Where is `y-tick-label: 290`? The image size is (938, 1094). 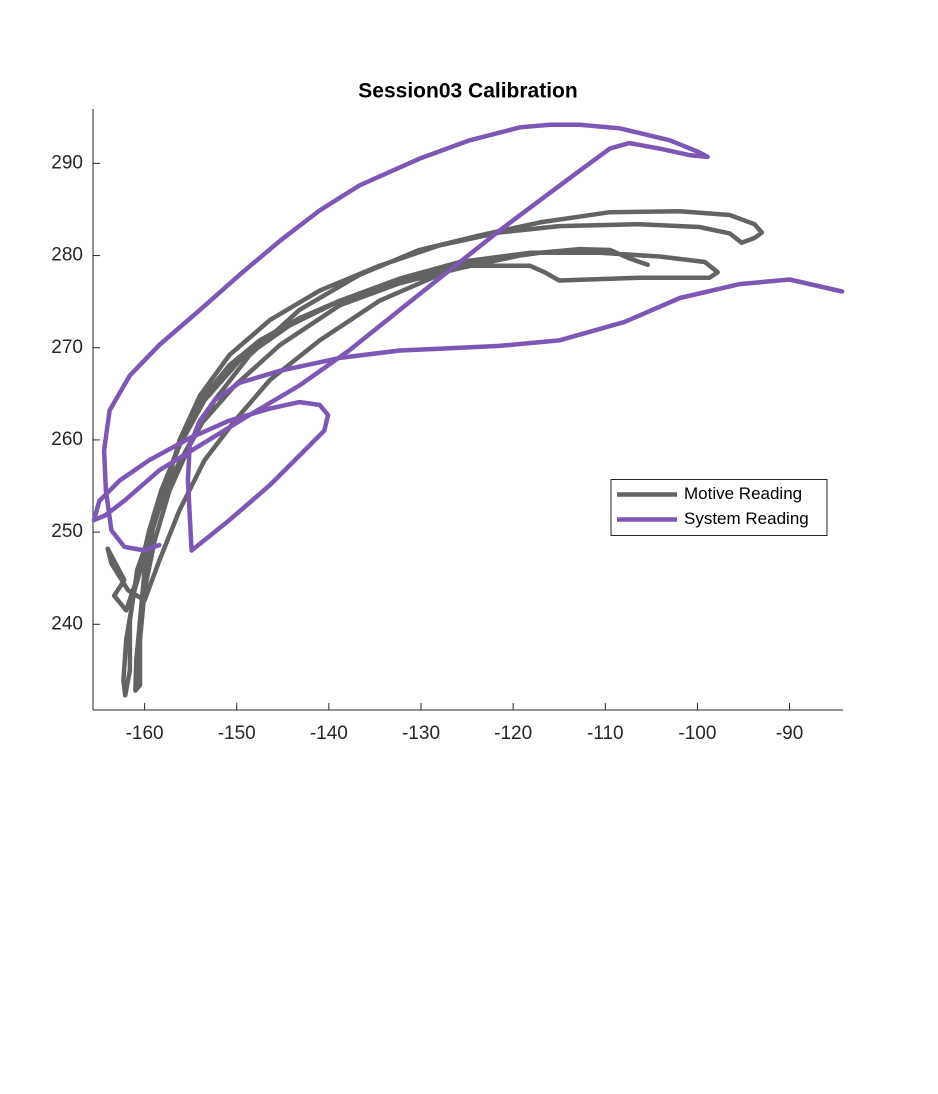
y-tick-label: 290 is located at coordinates (67, 162).